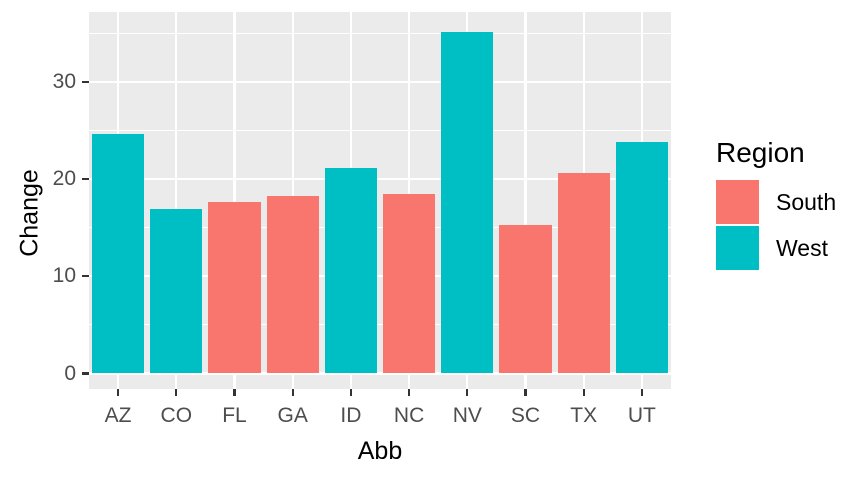 The height and width of the screenshot is (480, 864). What do you see at coordinates (409, 283) in the screenshot?
I see `bar-NC` at bounding box center [409, 283].